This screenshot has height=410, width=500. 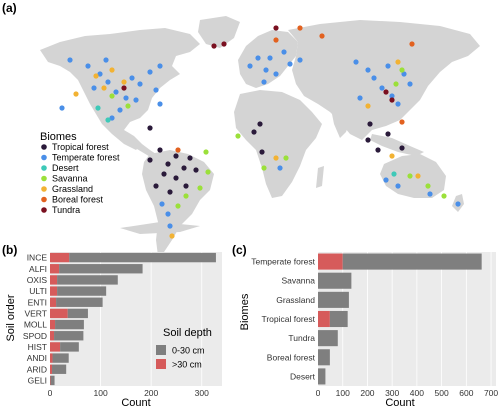 What do you see at coordinates (101, 269) in the screenshot?
I see `soil-order-bar-shallow-alfi` at bounding box center [101, 269].